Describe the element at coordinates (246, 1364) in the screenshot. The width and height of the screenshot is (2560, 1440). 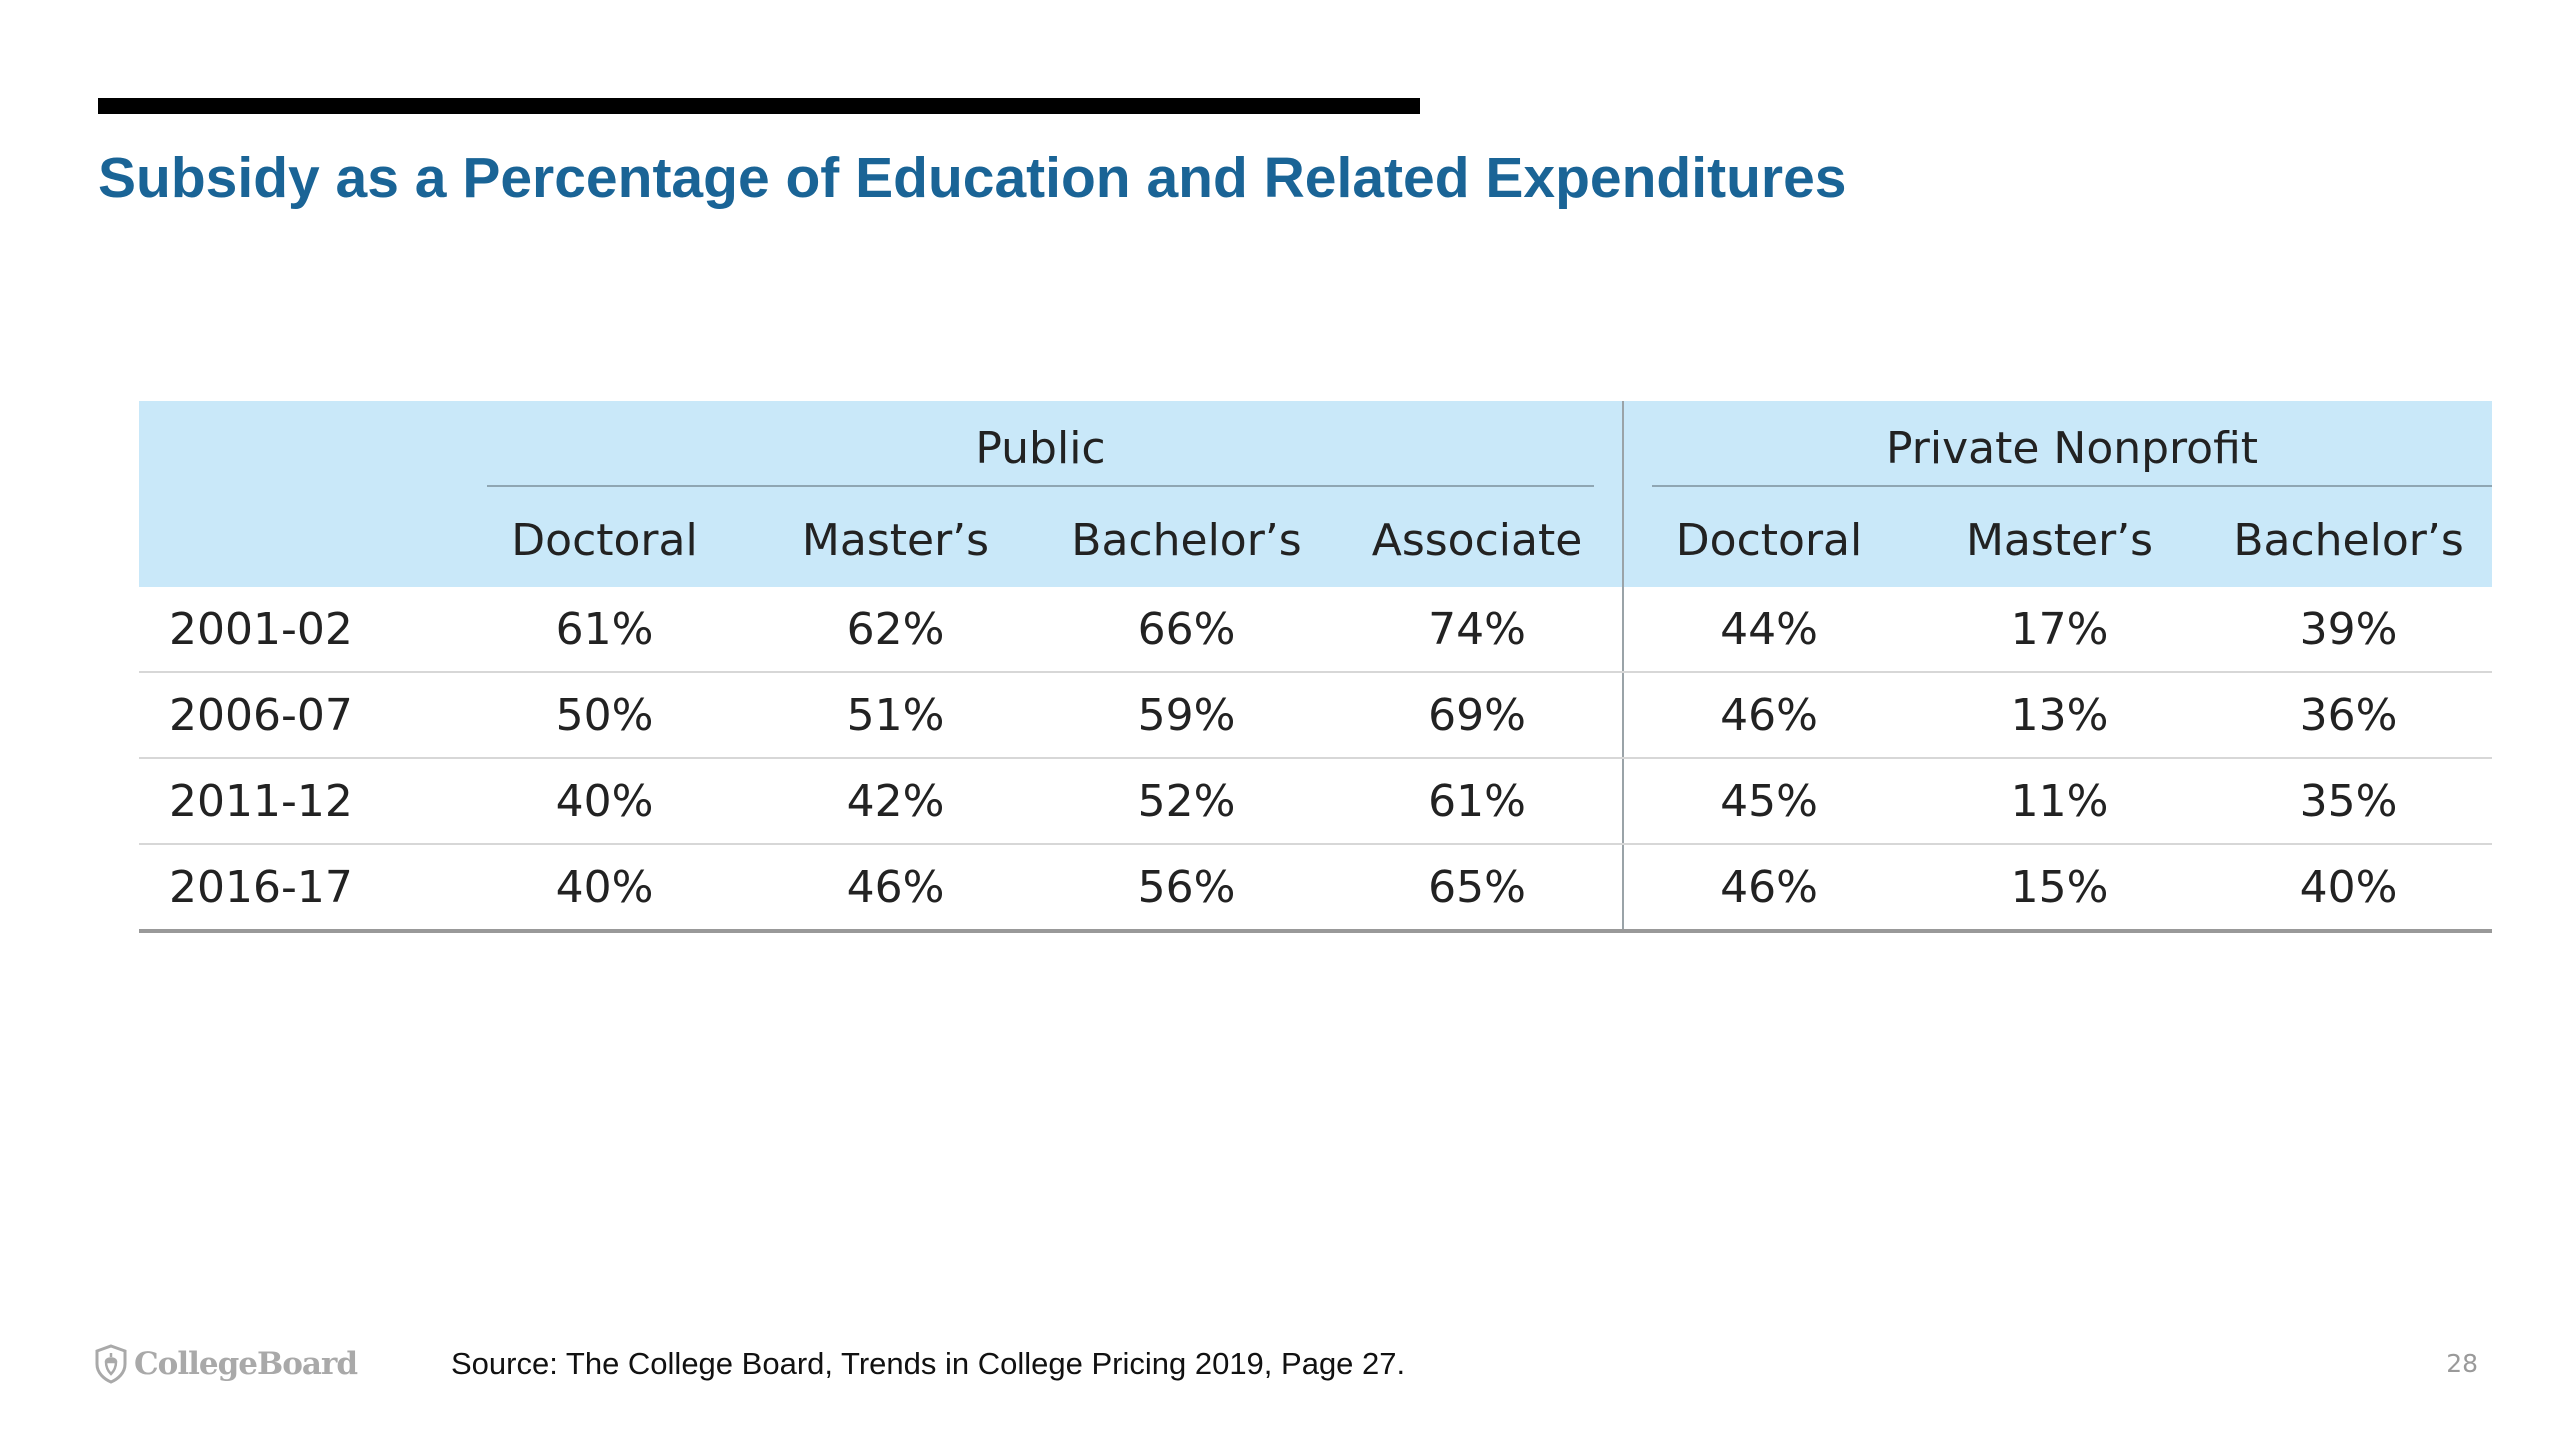
I see `logo-wordmark: CollegeBoard` at that location.